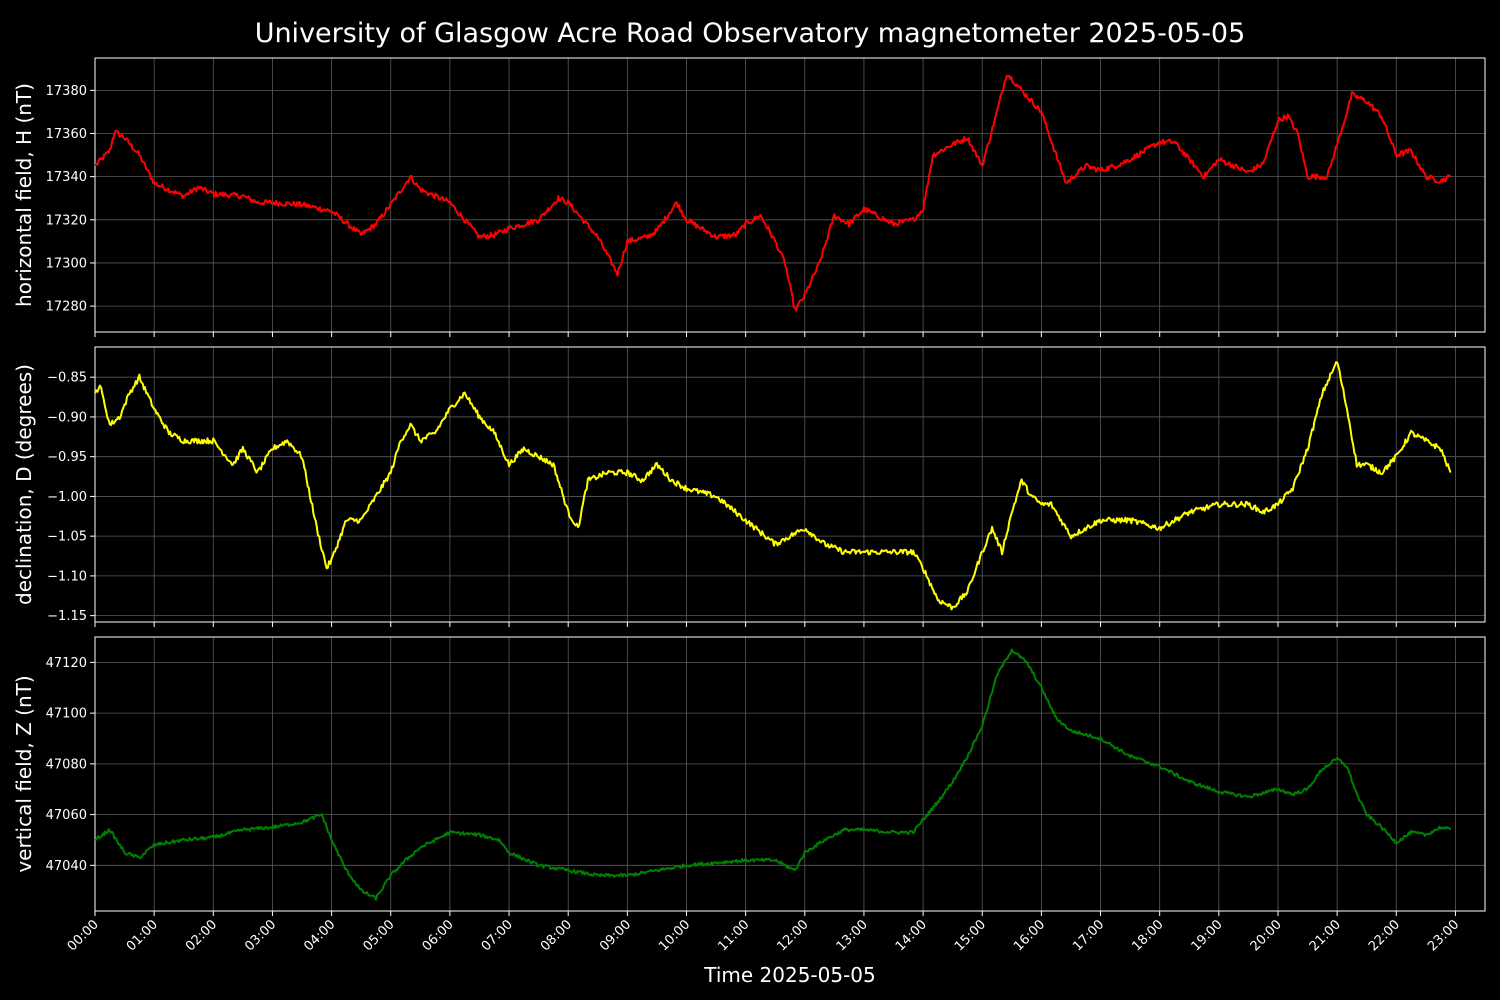 The image size is (1500, 1000). Describe the element at coordinates (66, 714) in the screenshot. I see `y-tick-label: 47100` at that location.